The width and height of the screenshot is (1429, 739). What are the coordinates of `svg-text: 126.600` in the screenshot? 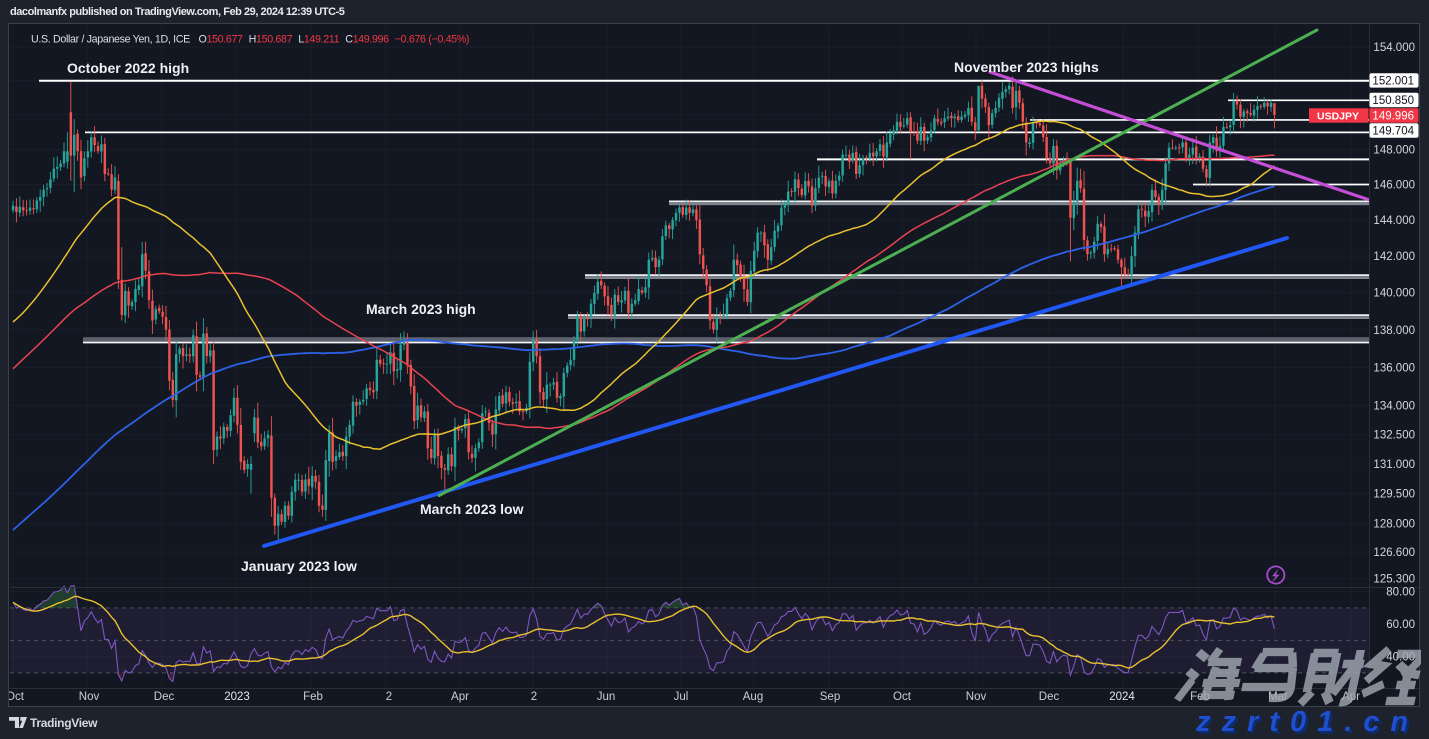 It's located at (1394, 553).